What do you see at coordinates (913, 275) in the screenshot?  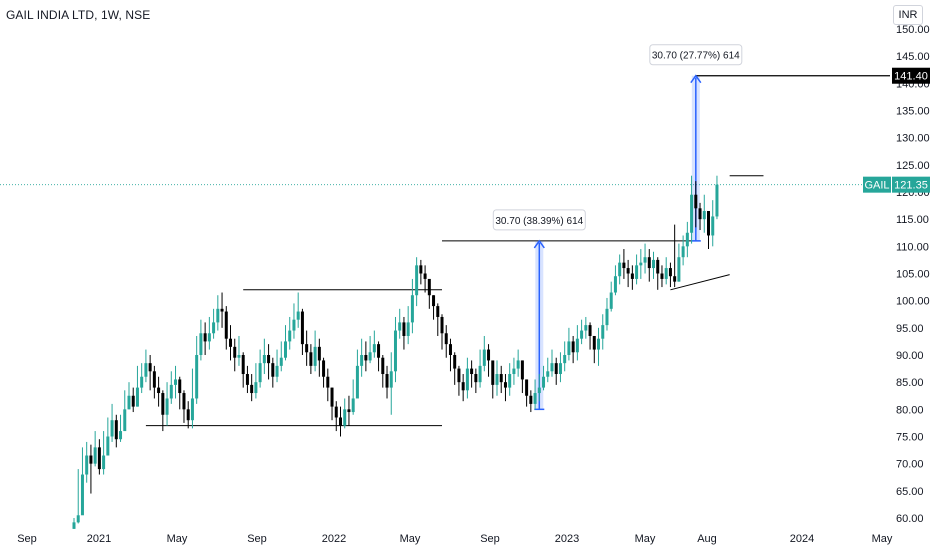 I see `y-tick-label: 105.00` at bounding box center [913, 275].